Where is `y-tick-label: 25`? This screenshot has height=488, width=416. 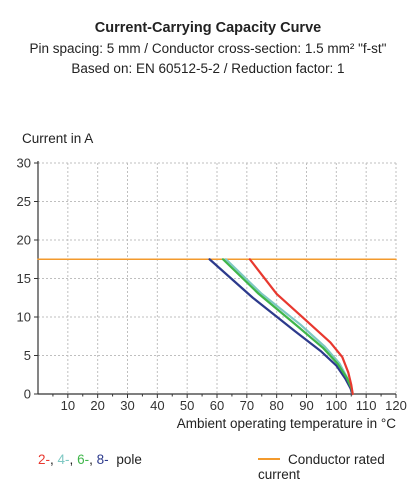 y-tick-label: 25 is located at coordinates (24, 201).